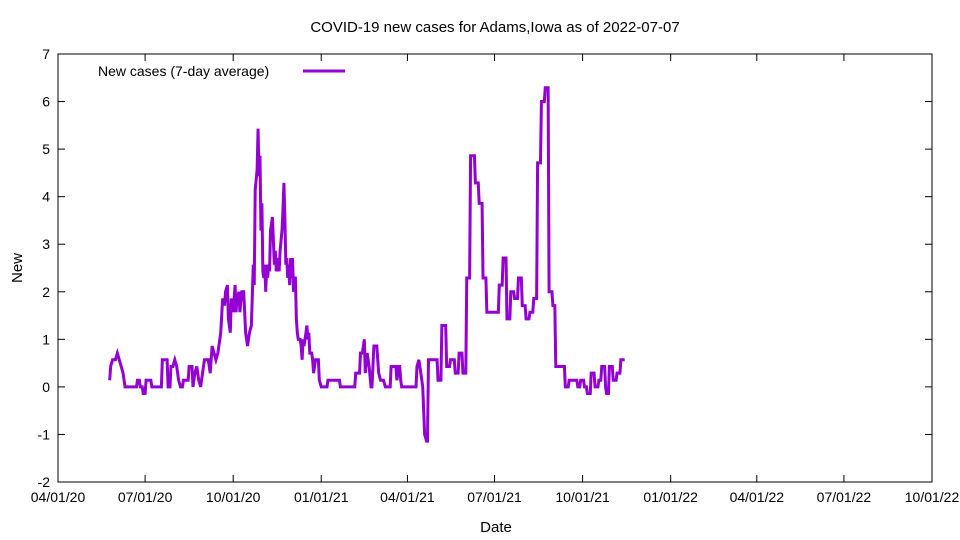  Describe the element at coordinates (145, 497) in the screenshot. I see `x-tick-label: 07/01/20` at that location.